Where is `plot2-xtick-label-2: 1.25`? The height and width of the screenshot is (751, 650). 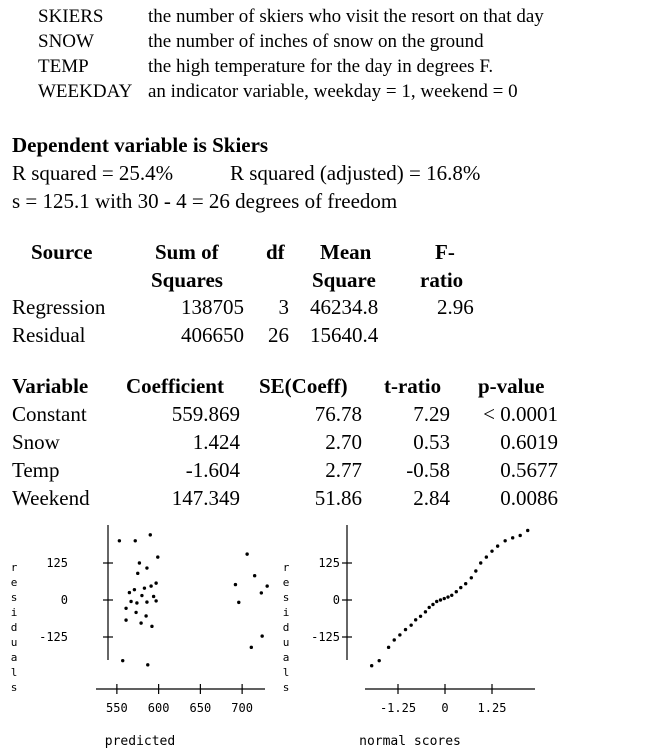 plot2-xtick-label-2: 1.25 is located at coordinates (492, 708).